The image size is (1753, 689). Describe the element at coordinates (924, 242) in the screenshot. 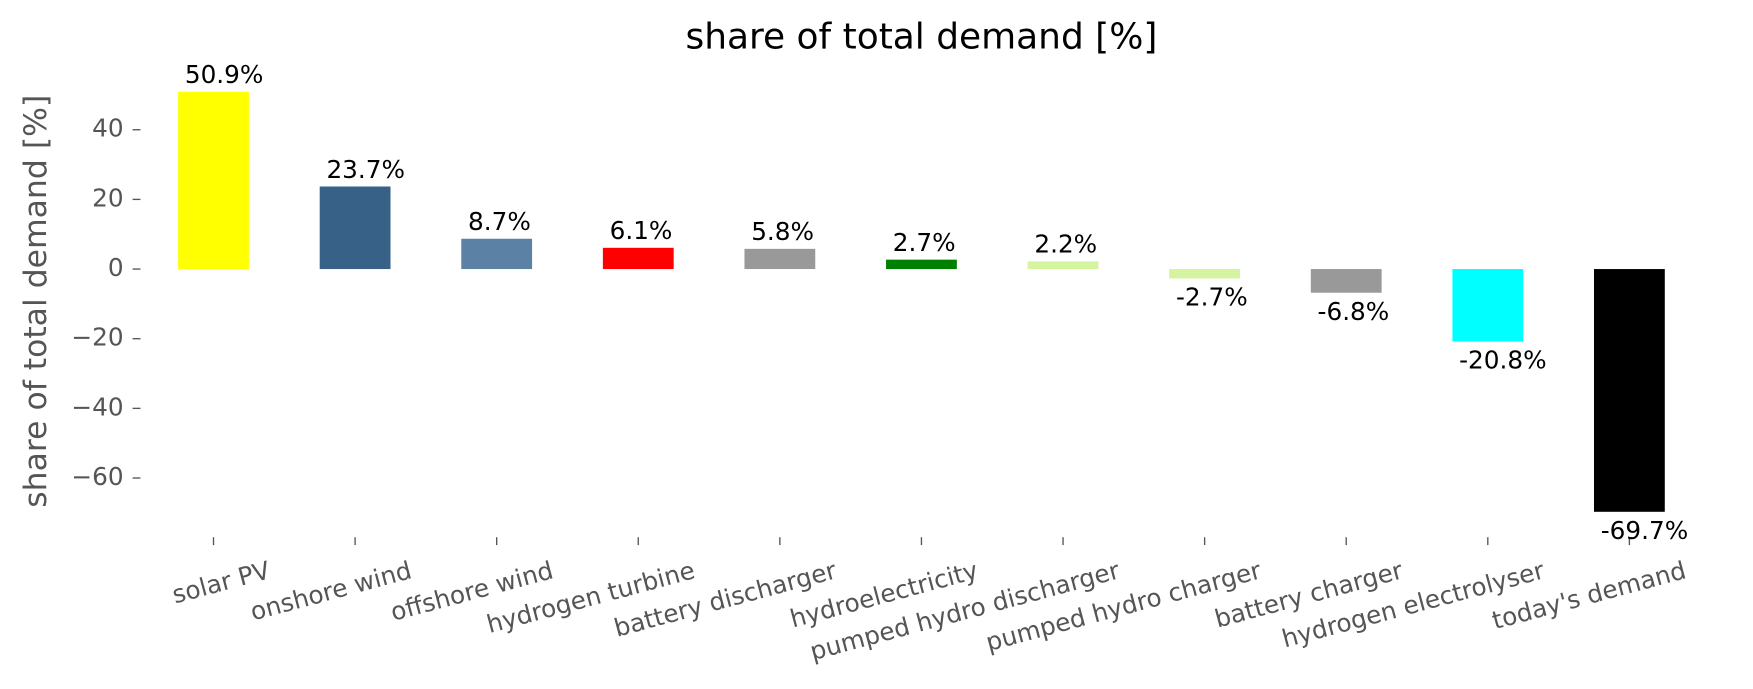

I see `value-label: 2.7%` at that location.